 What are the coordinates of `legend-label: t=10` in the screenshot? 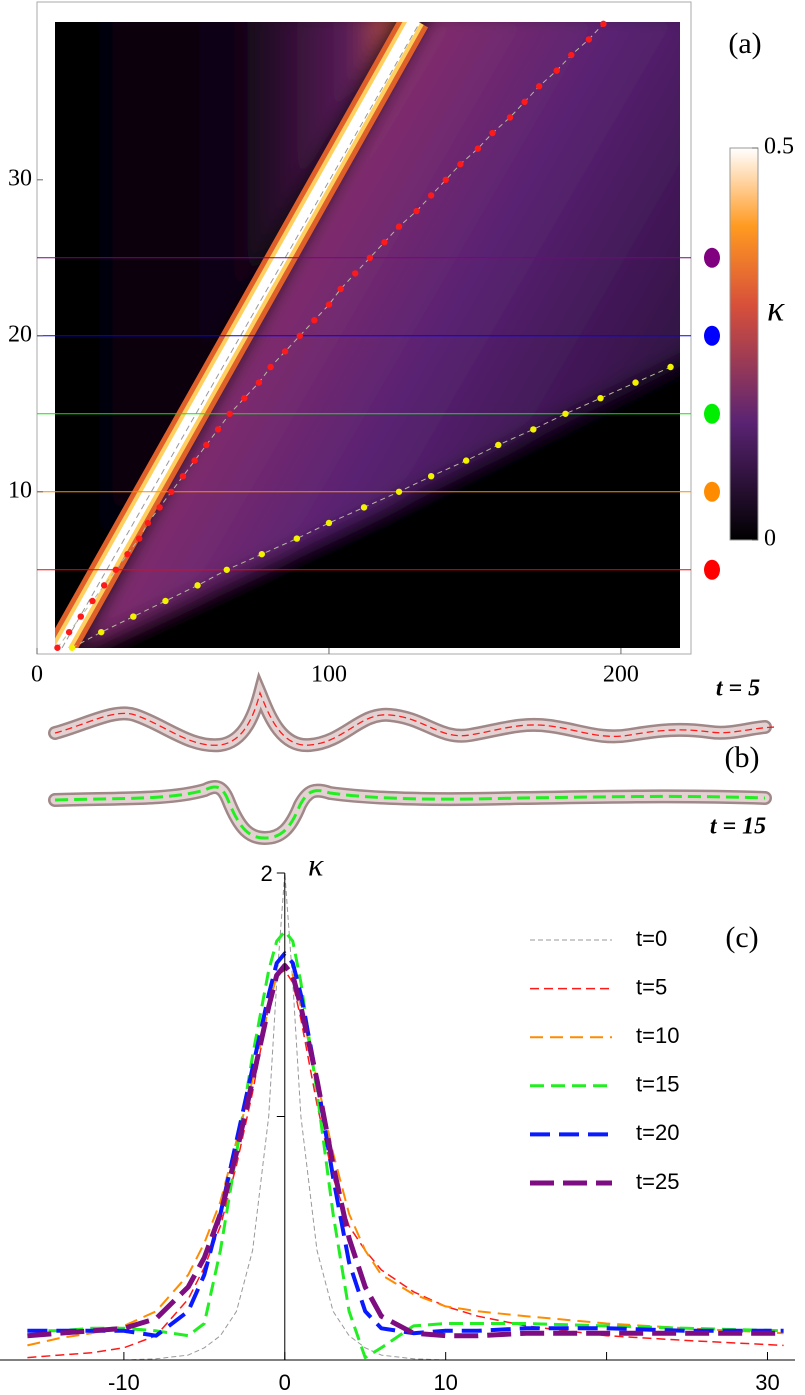 It's located at (657, 1035).